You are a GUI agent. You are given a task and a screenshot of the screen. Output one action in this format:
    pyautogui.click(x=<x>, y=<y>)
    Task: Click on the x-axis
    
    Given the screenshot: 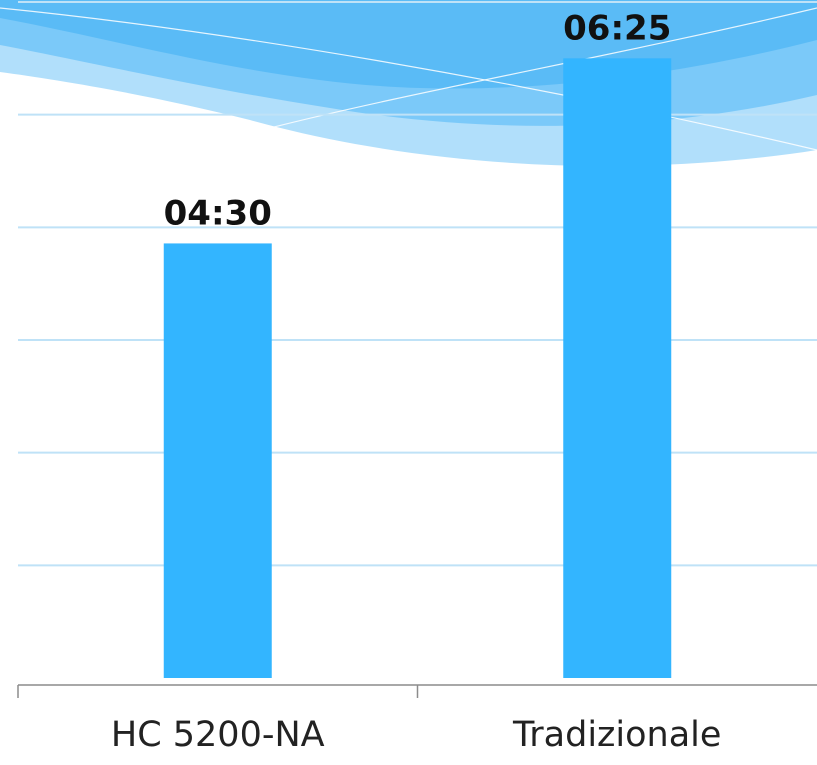 What is the action you would take?
    pyautogui.click(x=417, y=691)
    